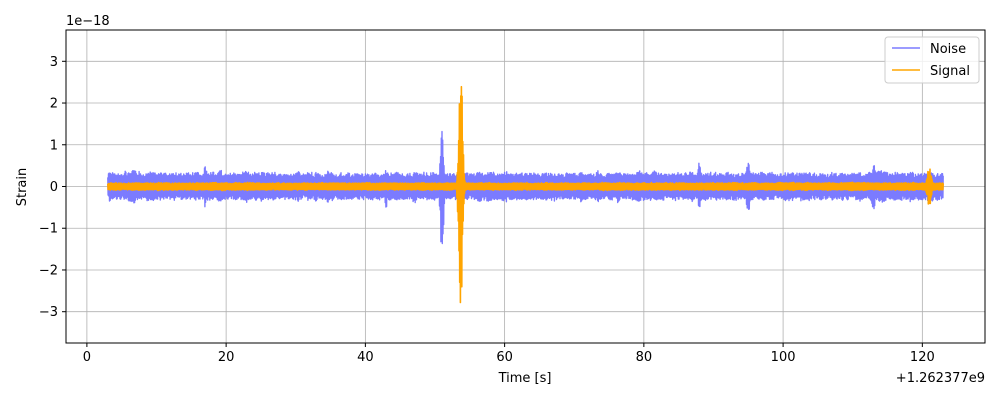 The image size is (1000, 400). What do you see at coordinates (226, 357) in the screenshot?
I see `x-tick-label: 20` at bounding box center [226, 357].